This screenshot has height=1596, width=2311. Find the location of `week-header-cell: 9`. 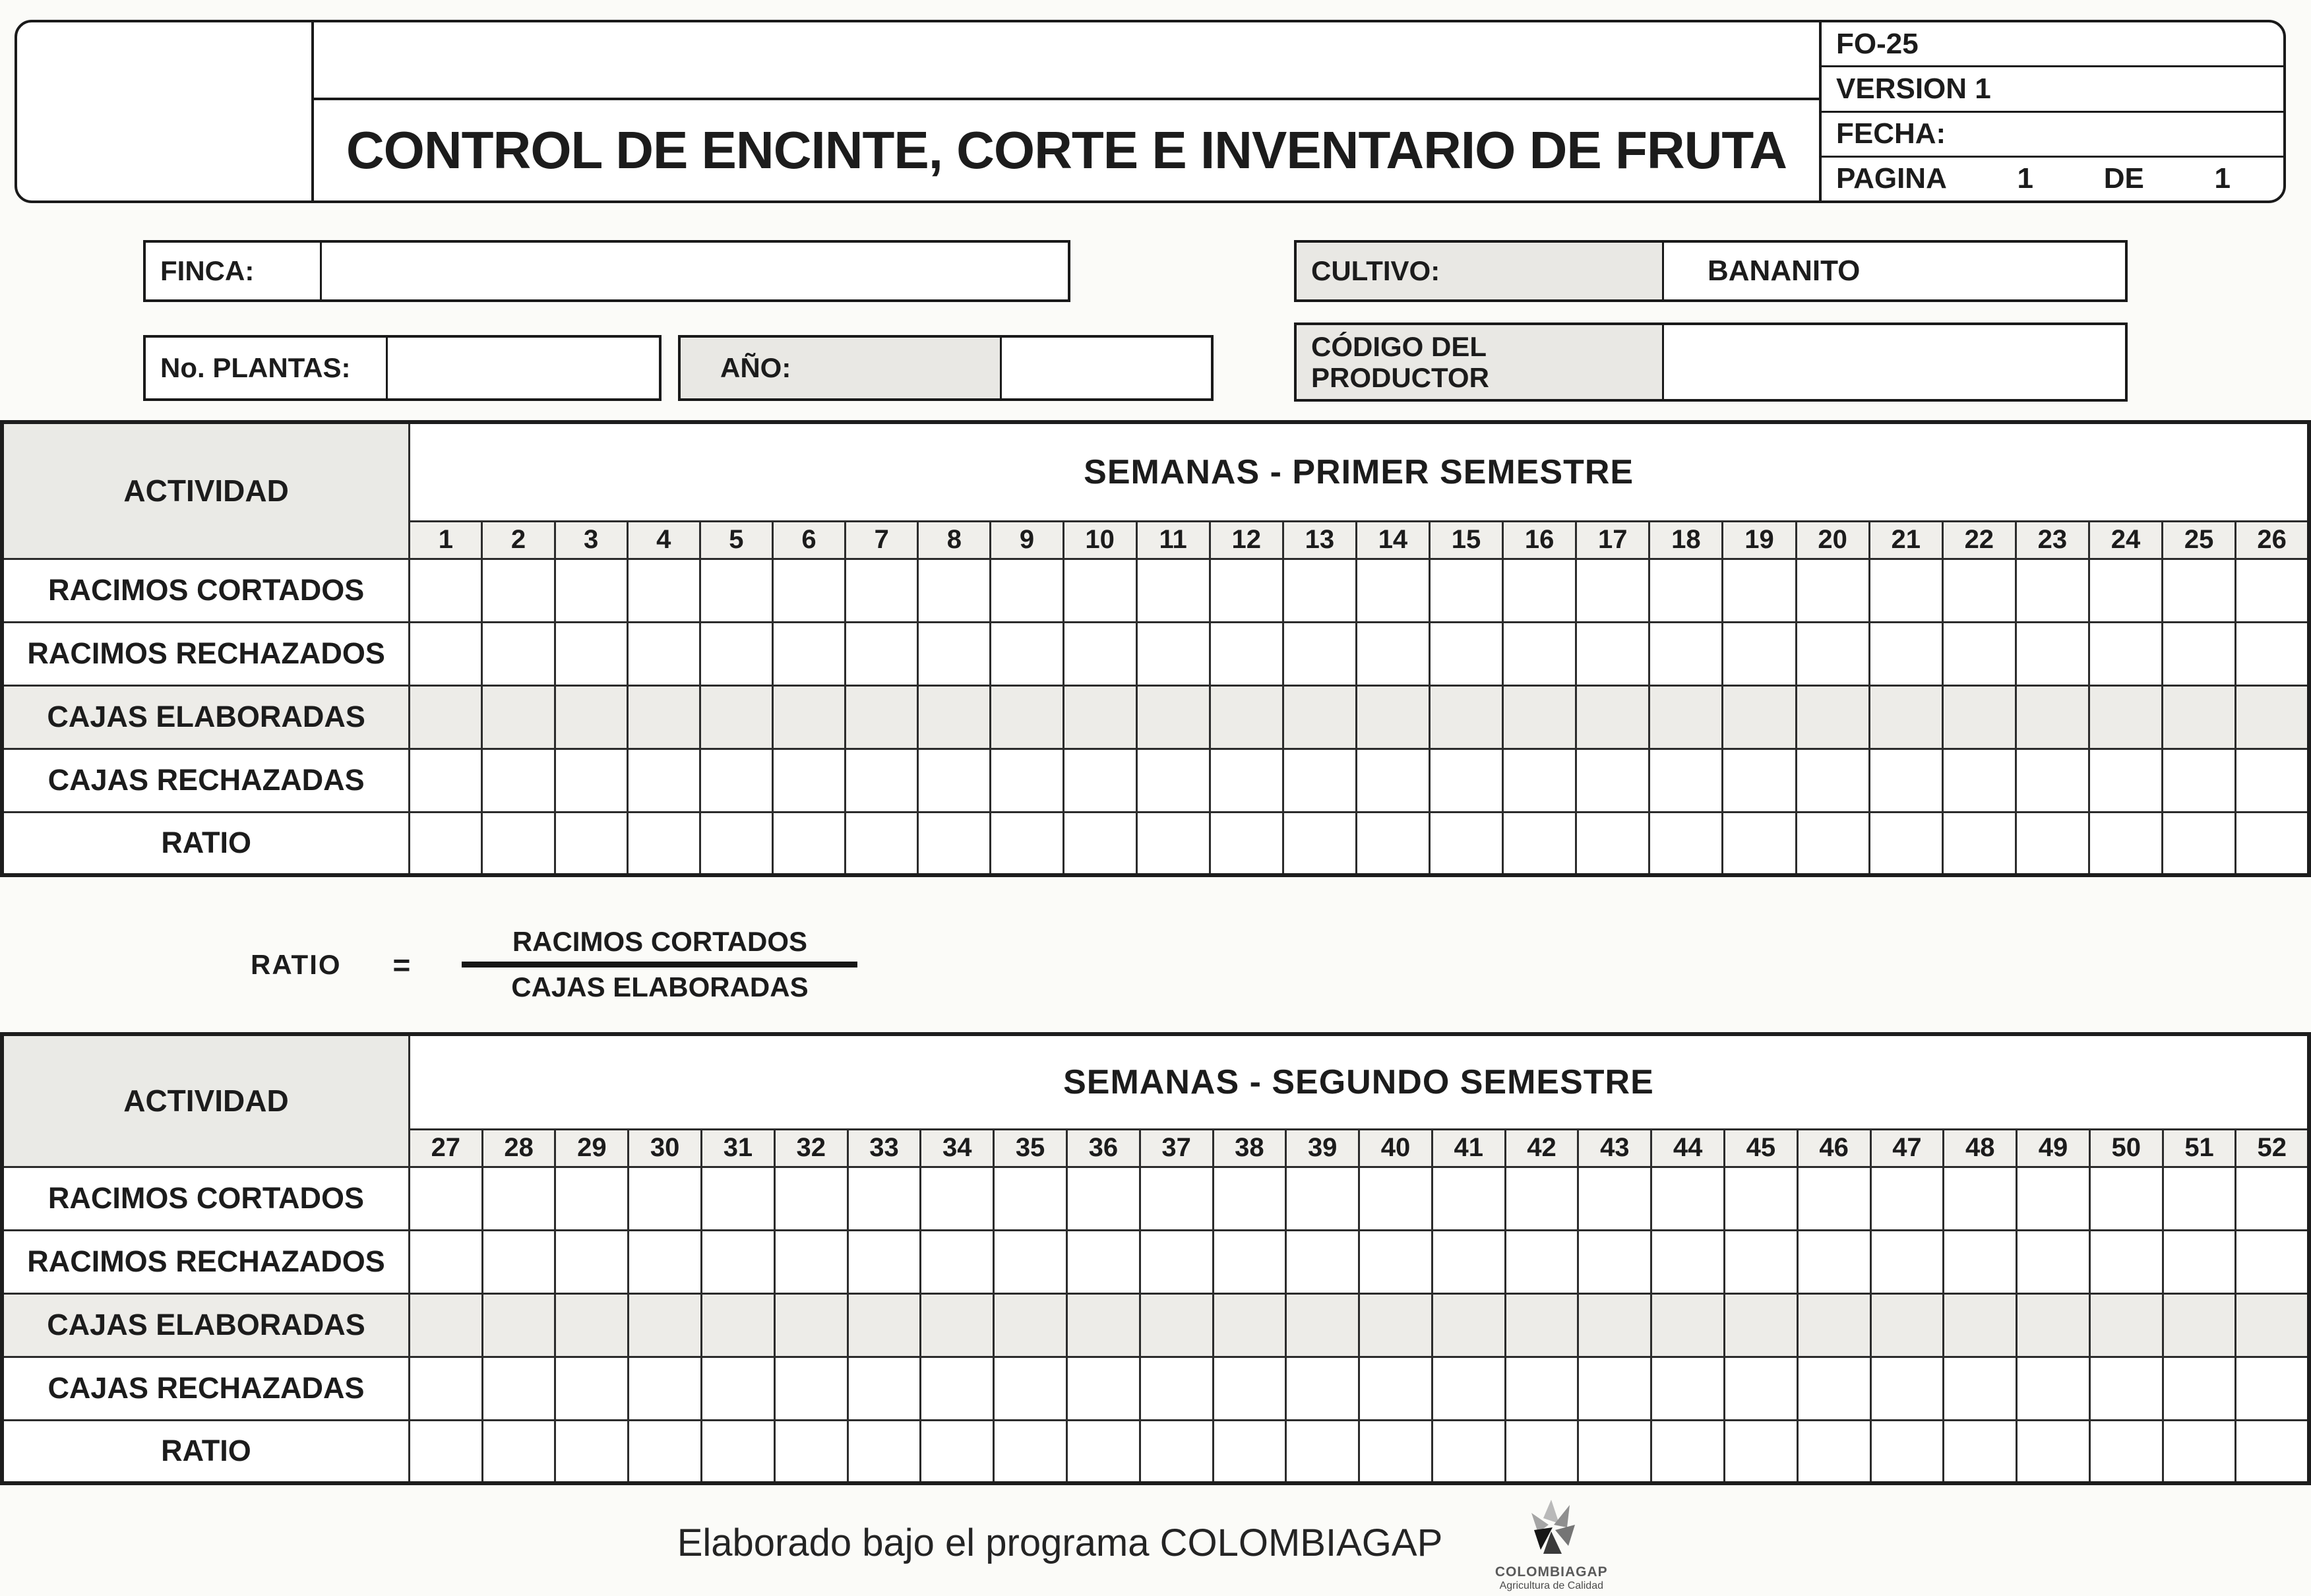

week-header-cell: 9 is located at coordinates (1026, 540).